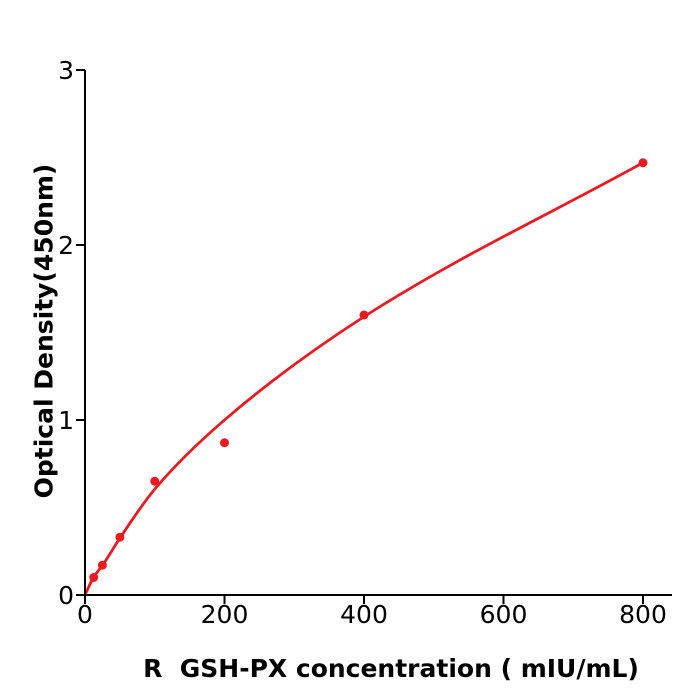 This screenshot has height=700, width=700. Describe the element at coordinates (66, 420) in the screenshot. I see `y-tick-label: 1` at that location.